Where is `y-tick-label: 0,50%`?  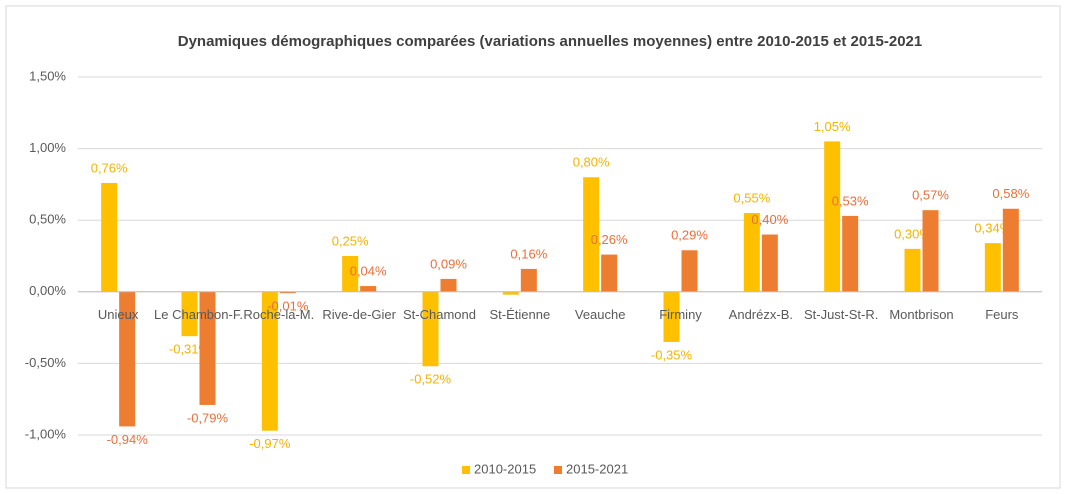
y-tick-label: 0,50% is located at coordinates (47, 219).